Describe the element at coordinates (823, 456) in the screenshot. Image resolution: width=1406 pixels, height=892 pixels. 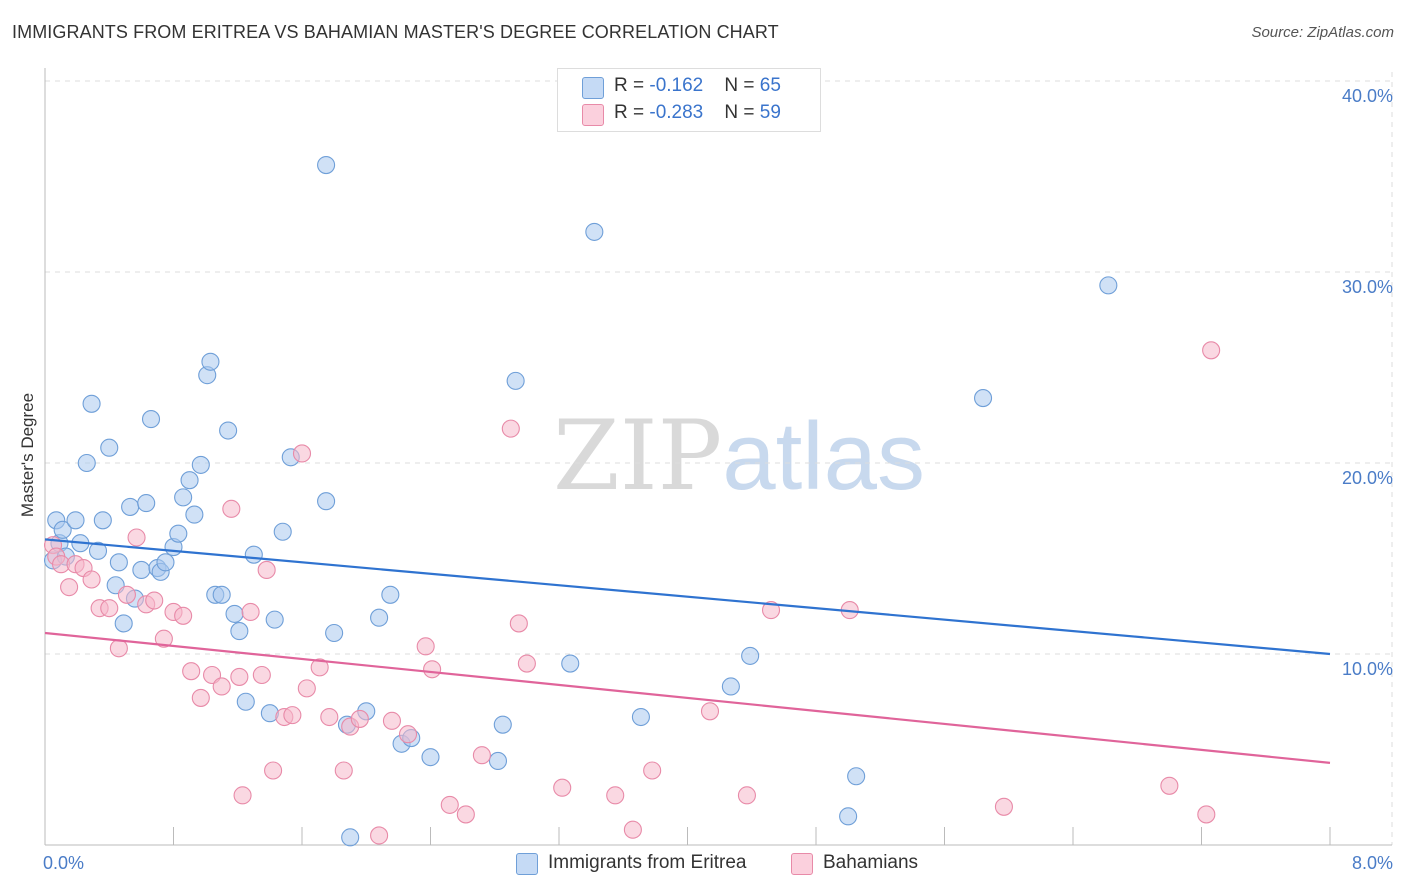
I see `watermark-atlas: atlas` at that location.